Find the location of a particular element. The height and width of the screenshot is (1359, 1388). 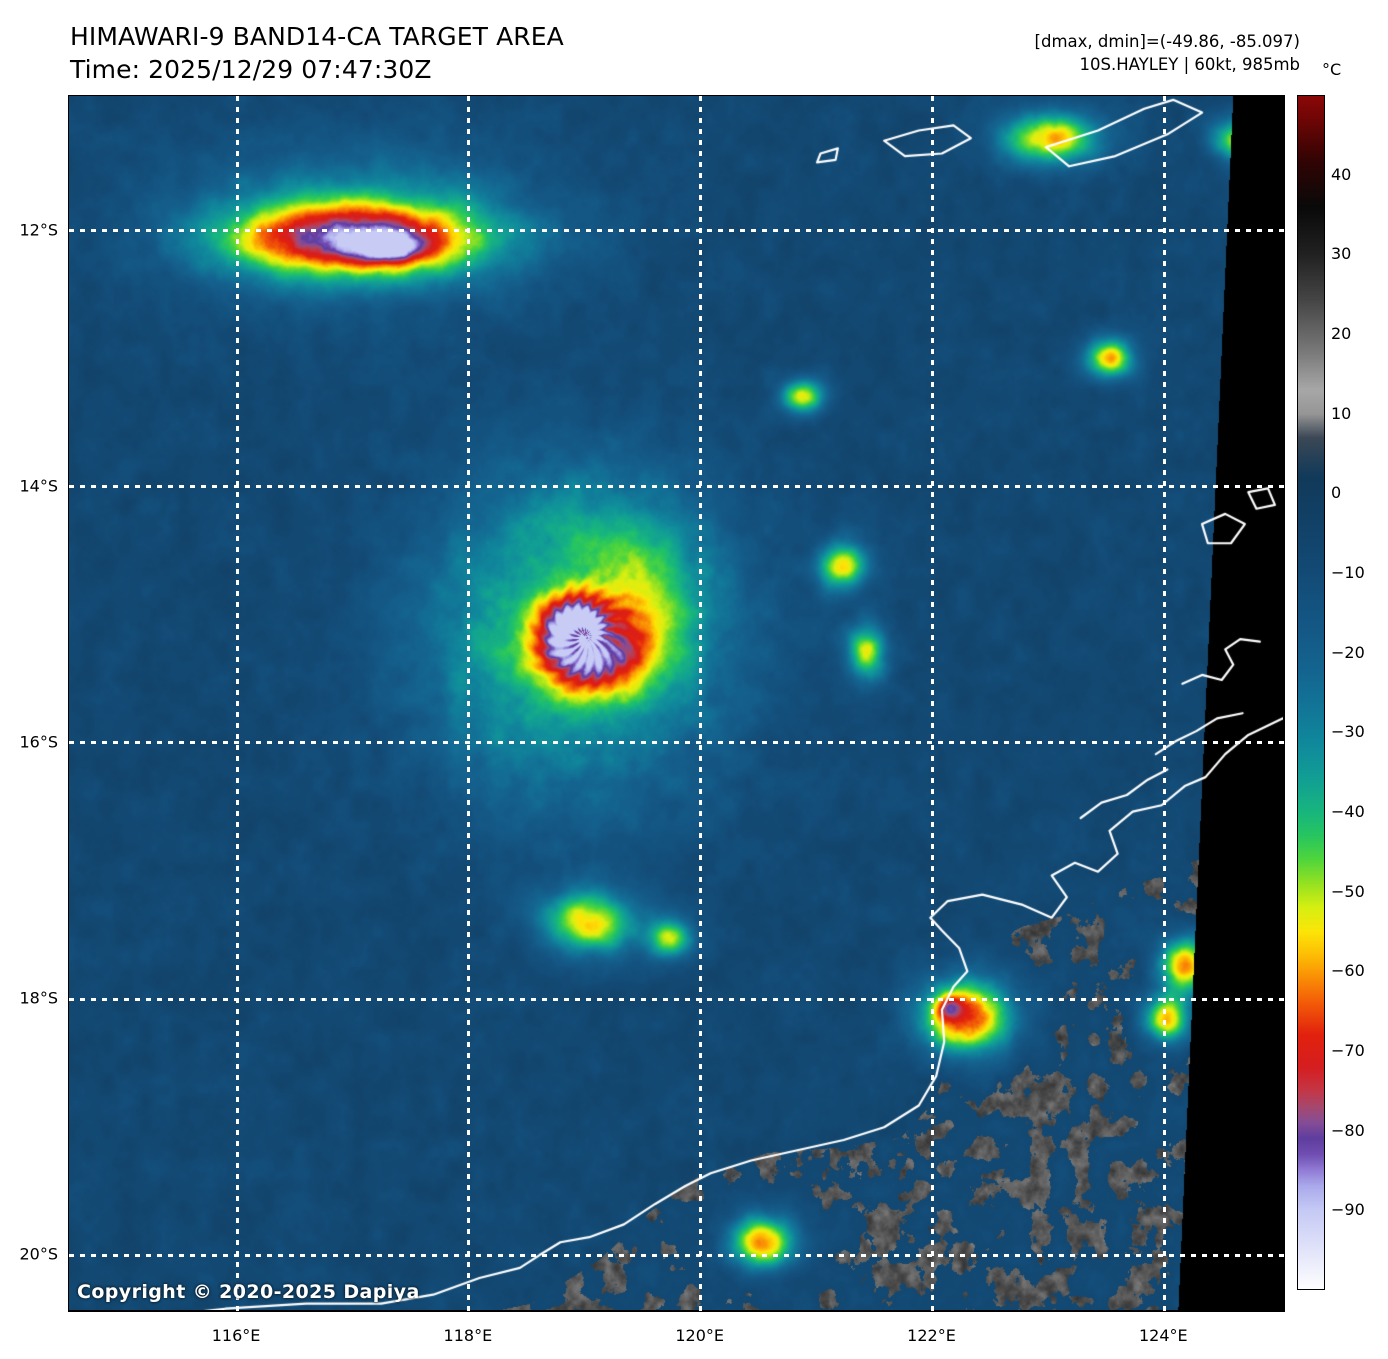

colorbar-tick-minus10: −10 is located at coordinates (1348, 572).